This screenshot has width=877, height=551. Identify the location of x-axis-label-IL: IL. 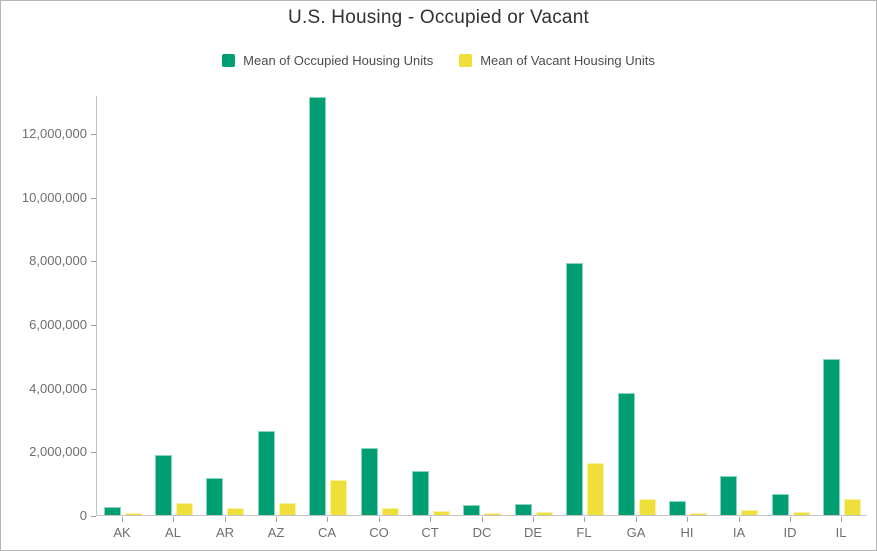
(841, 532).